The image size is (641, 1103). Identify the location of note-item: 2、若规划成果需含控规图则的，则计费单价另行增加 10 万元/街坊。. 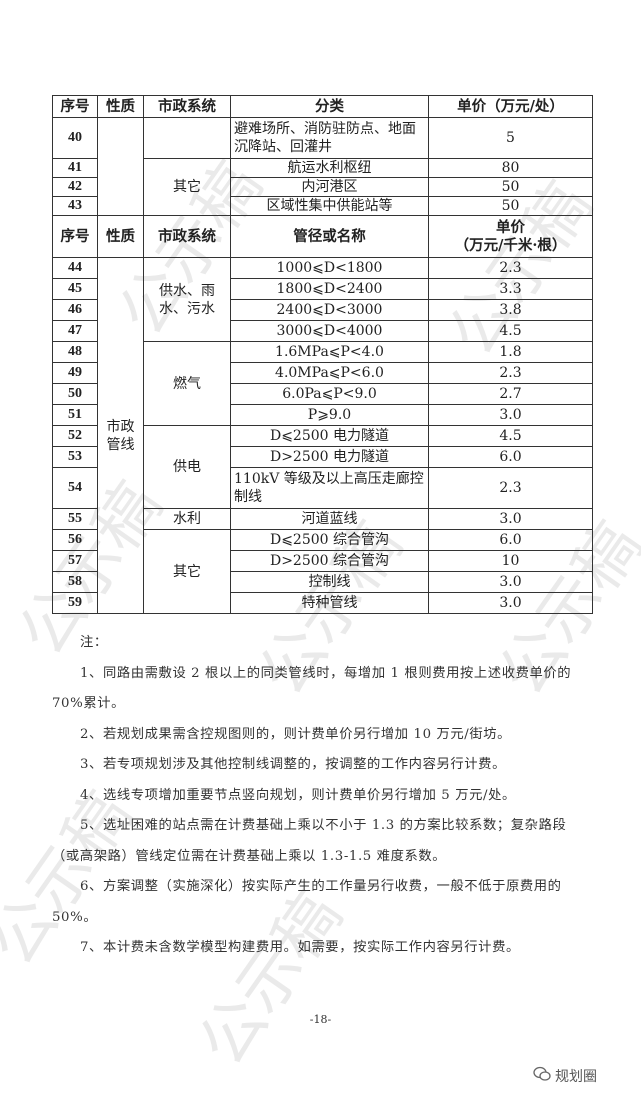
(296, 734).